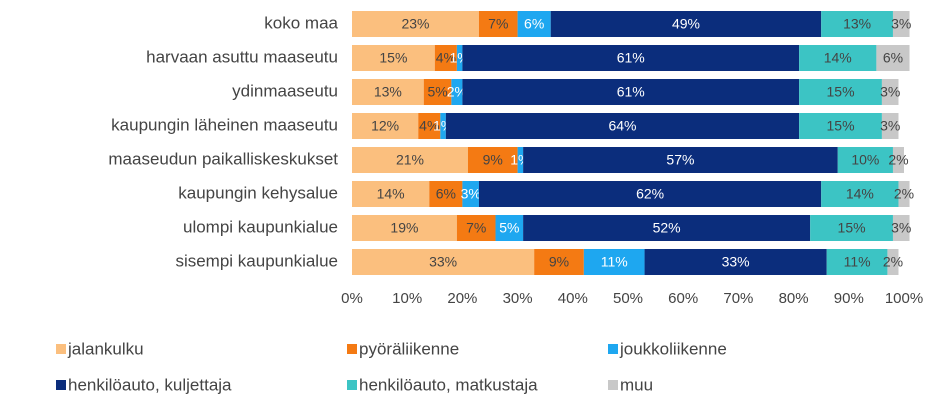 The image size is (926, 401). I want to click on x-tick-label: 80%, so click(794, 298).